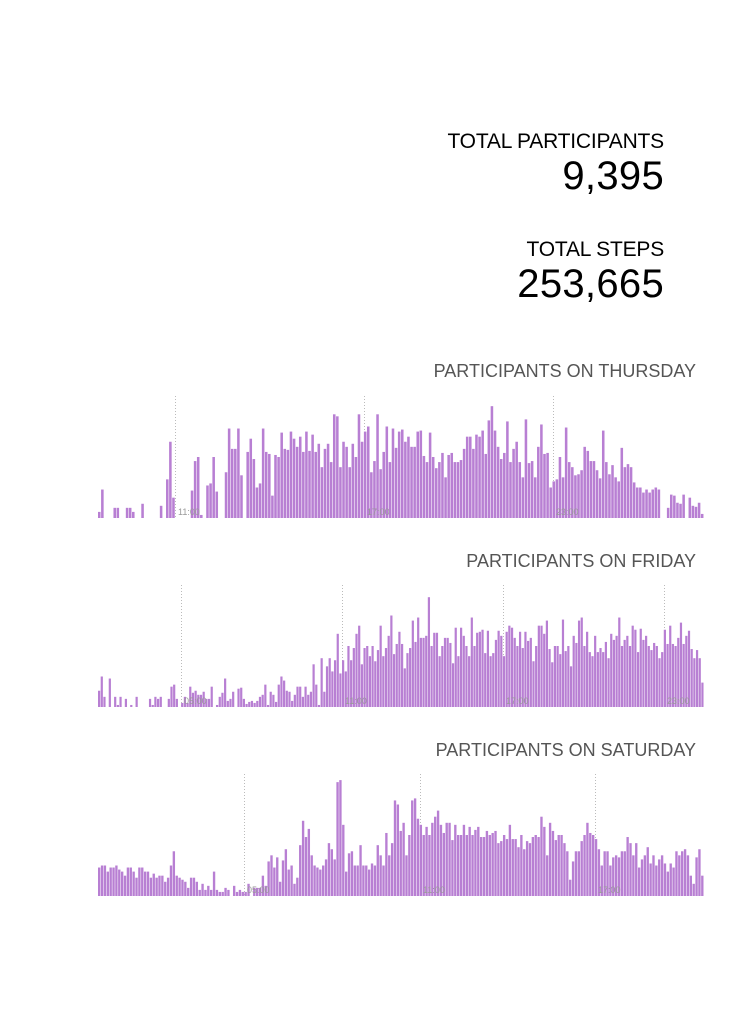 This screenshot has height=1030, width=756. What do you see at coordinates (595, 249) in the screenshot?
I see `total-steps-label: TOTAL STEPS` at bounding box center [595, 249].